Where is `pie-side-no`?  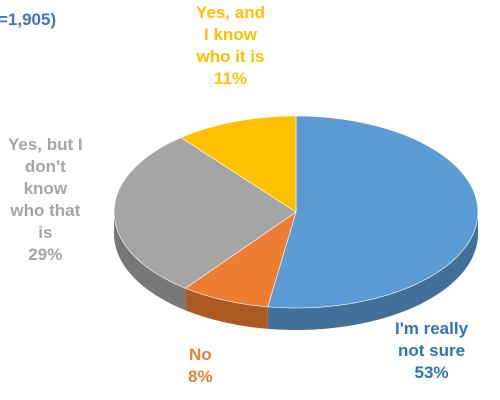 pie-side-no is located at coordinates (226, 308).